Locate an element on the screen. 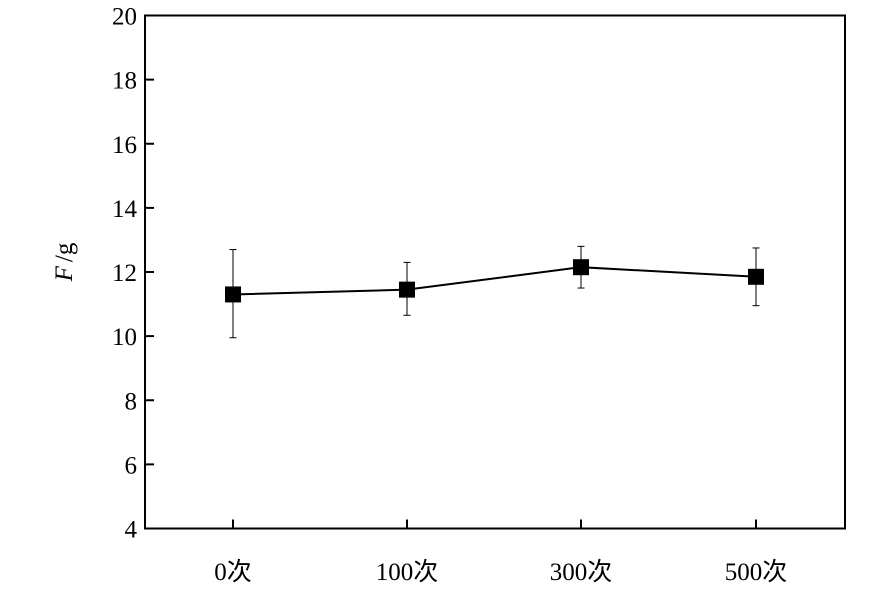 The image size is (886, 591). series-layer is located at coordinates (494, 292).